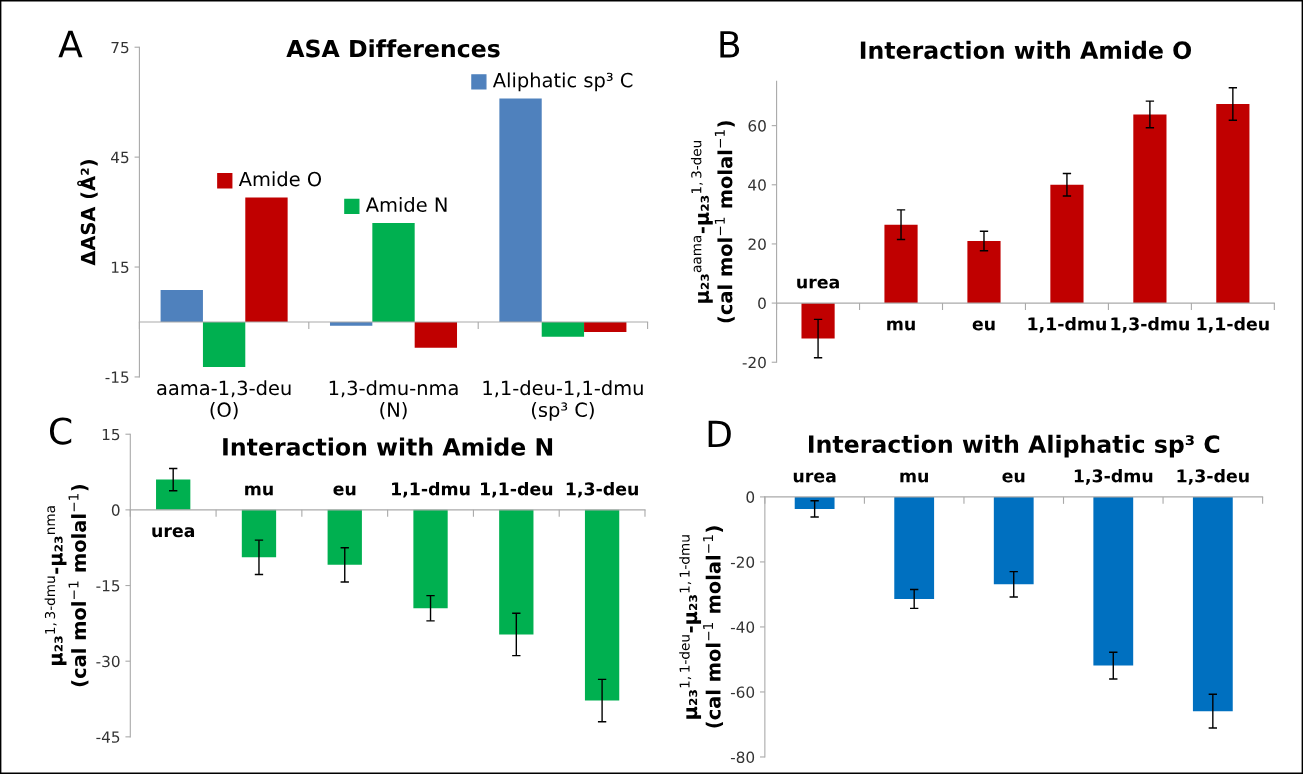  Describe the element at coordinates (701, 627) in the screenshot. I see `text: μ₂₃$^{1,1-deu}$-μ₂₃$^{1,1-dmu}$ (cal mol$^{−1}$ molal$^{−1}$)` at that location.